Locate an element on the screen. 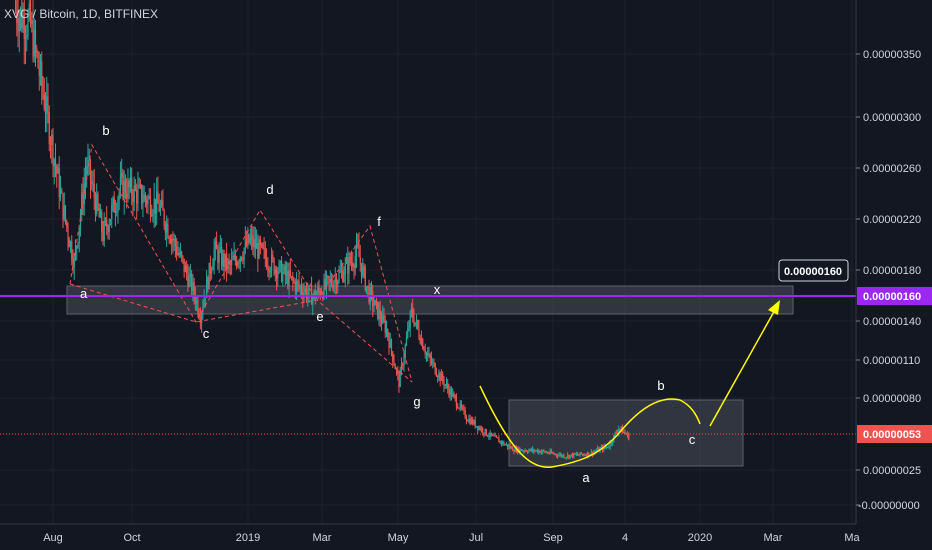 The image size is (932, 550). wave-label-g: g is located at coordinates (416, 401).